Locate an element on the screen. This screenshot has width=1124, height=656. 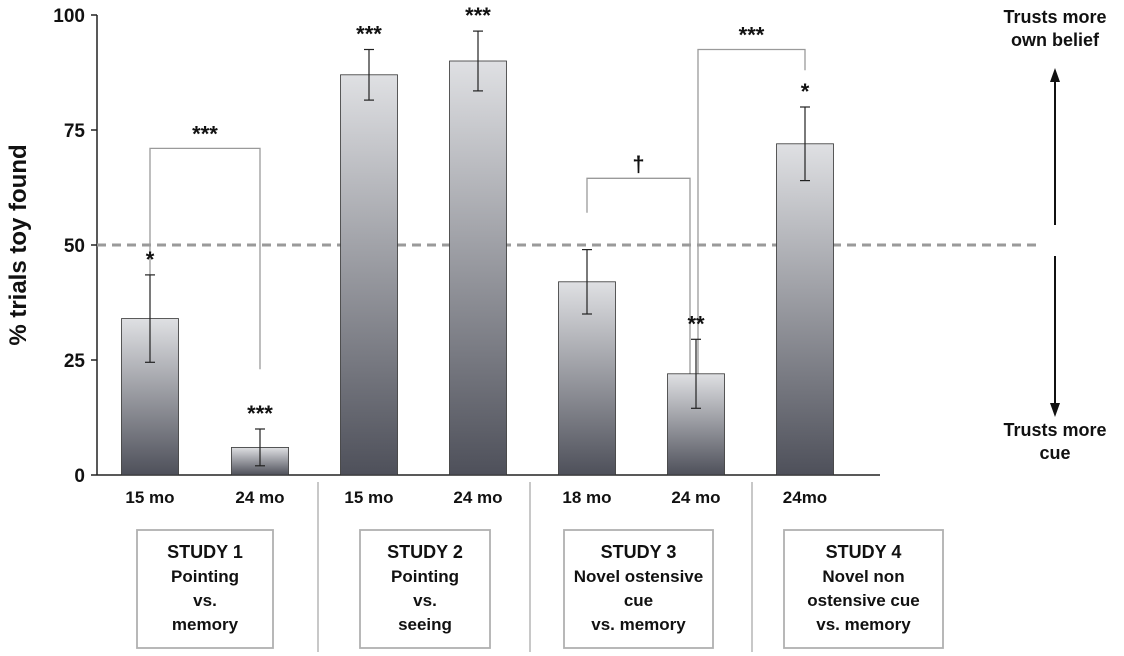
study-title: STUDY 3 is located at coordinates (639, 552).